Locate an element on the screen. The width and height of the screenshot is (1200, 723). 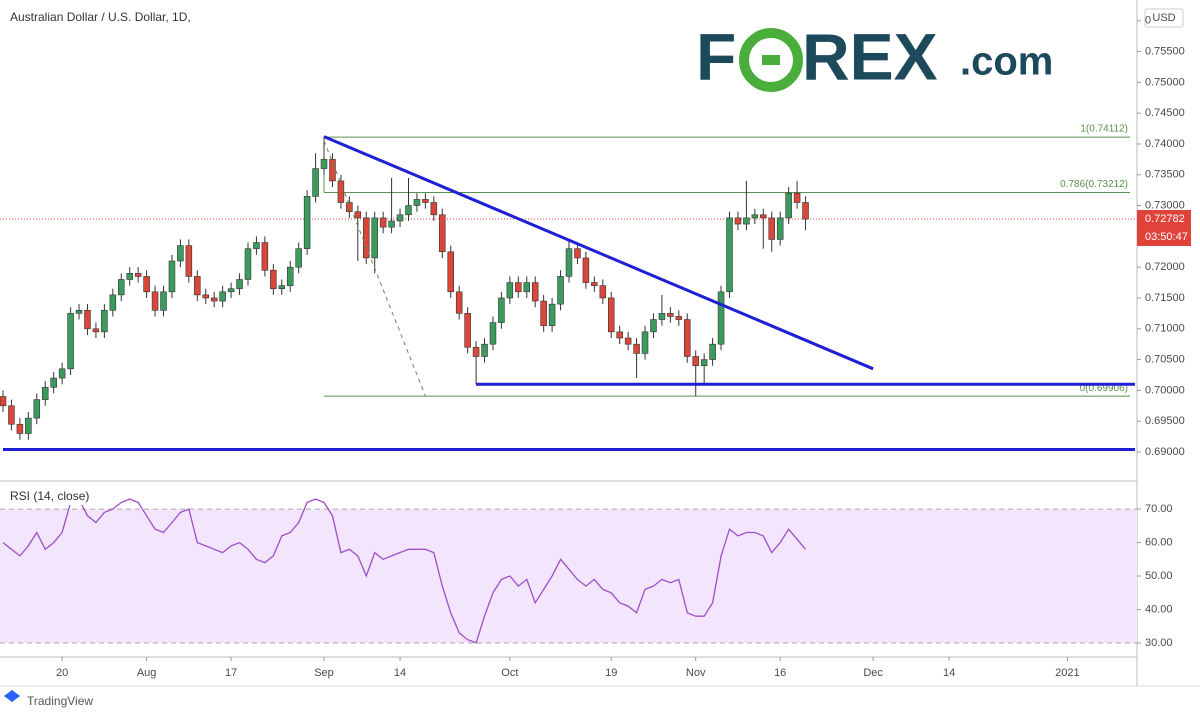
y-tick-label: 0.74000 is located at coordinates (1165, 144).